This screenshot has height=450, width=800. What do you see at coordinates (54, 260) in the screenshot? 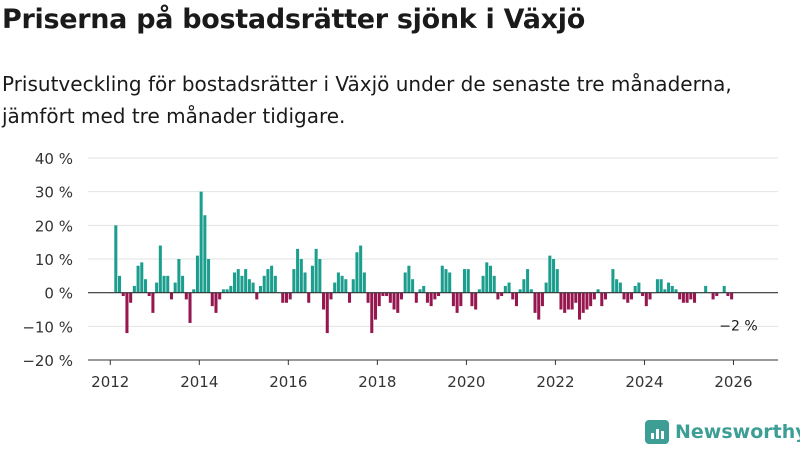
I see `y-tick-label: 10 %` at bounding box center [54, 260].